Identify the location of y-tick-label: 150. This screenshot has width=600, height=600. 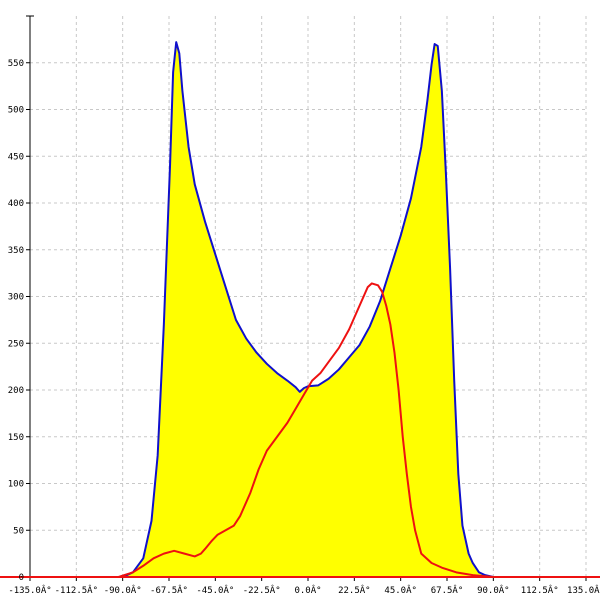
(16, 438).